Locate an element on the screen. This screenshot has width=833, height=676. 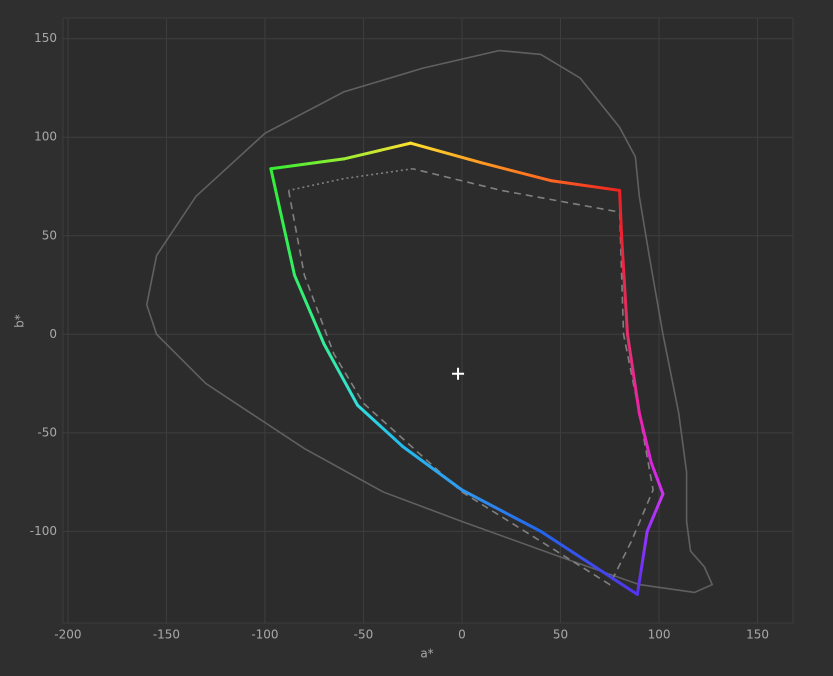
center-marker is located at coordinates (458, 373).